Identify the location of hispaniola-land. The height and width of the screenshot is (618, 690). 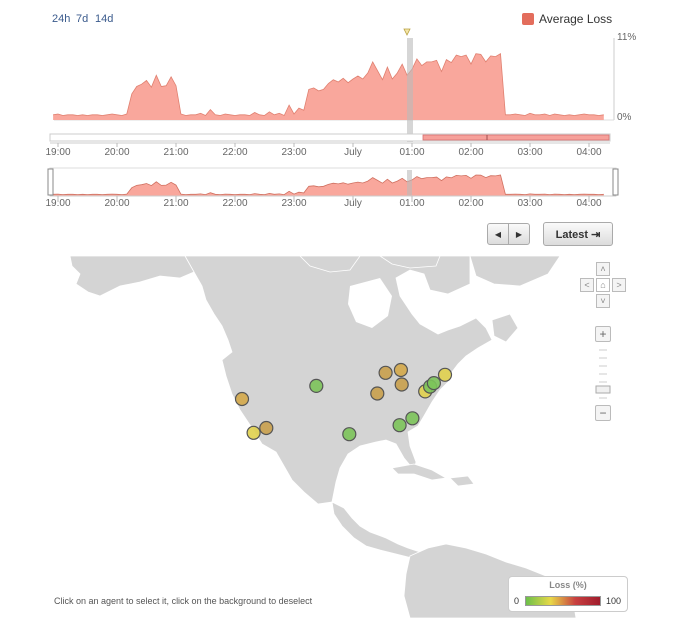
(462, 481).